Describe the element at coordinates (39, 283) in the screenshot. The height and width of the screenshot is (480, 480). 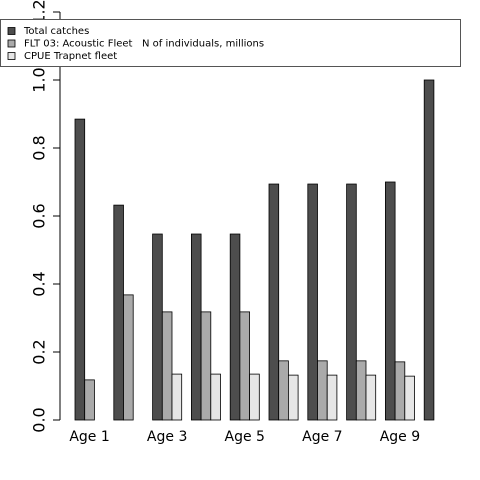
I see `y-tick-label: 0.4` at that location.